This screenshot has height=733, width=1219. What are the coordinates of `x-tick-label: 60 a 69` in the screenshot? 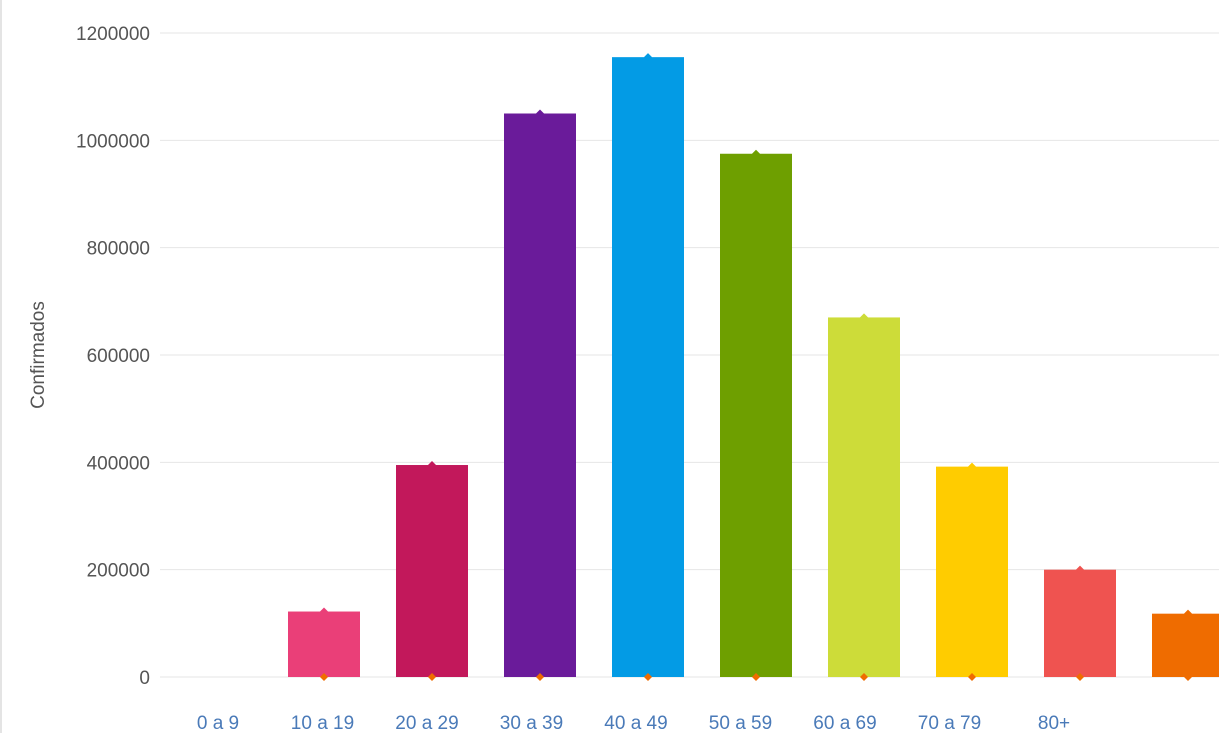 It's located at (844, 723).